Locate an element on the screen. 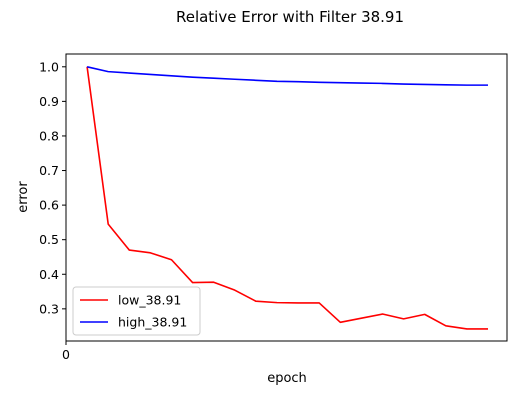 The image size is (515, 404). y-tick-label: 1.0 is located at coordinates (49, 66).